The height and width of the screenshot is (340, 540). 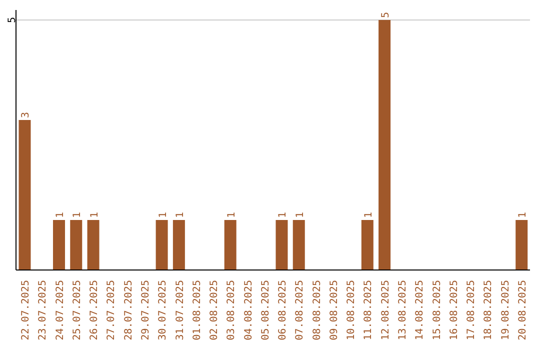 I want to click on x-tick-label: 14.08.2025, so click(x=420, y=310).